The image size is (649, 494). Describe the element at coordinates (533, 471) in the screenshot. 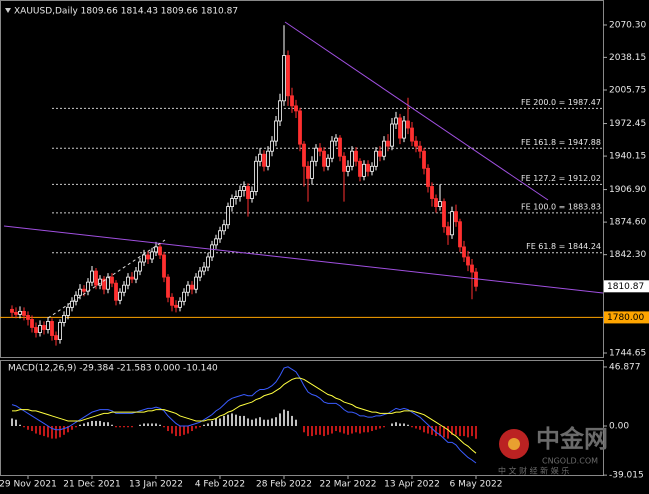

I see `watermark-slogan: 中 文 财 经 新 娱 乐` at that location.